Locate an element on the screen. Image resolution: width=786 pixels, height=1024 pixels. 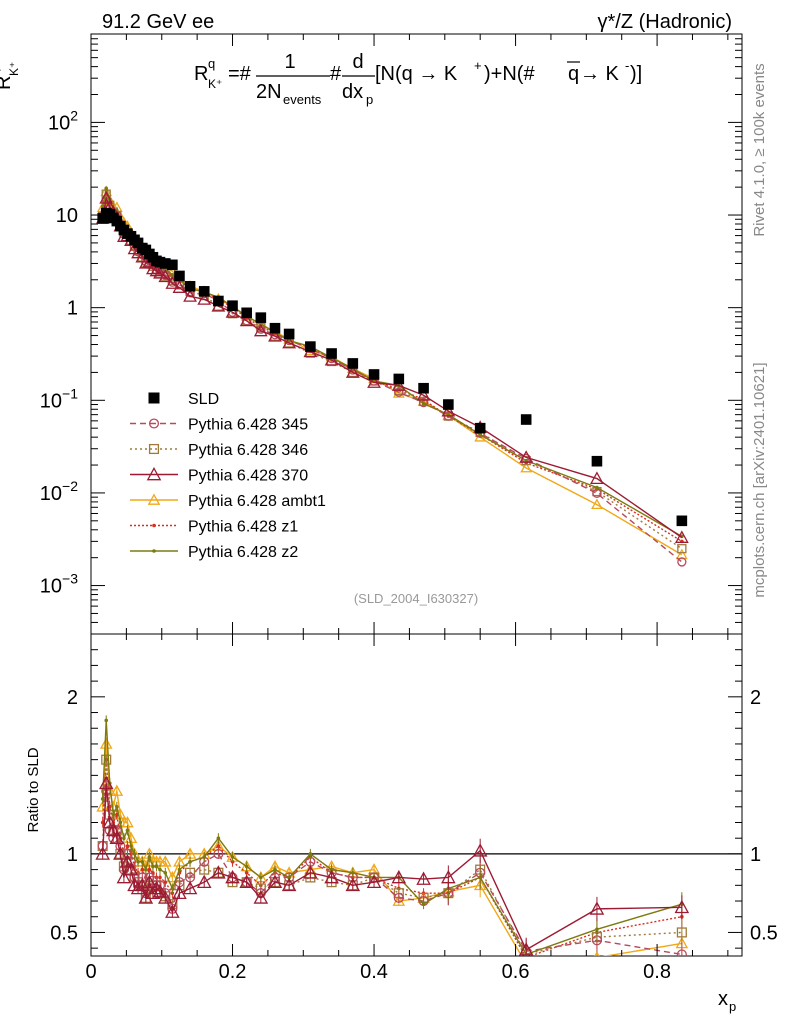
xlabel-sub: p is located at coordinates (732, 1006).